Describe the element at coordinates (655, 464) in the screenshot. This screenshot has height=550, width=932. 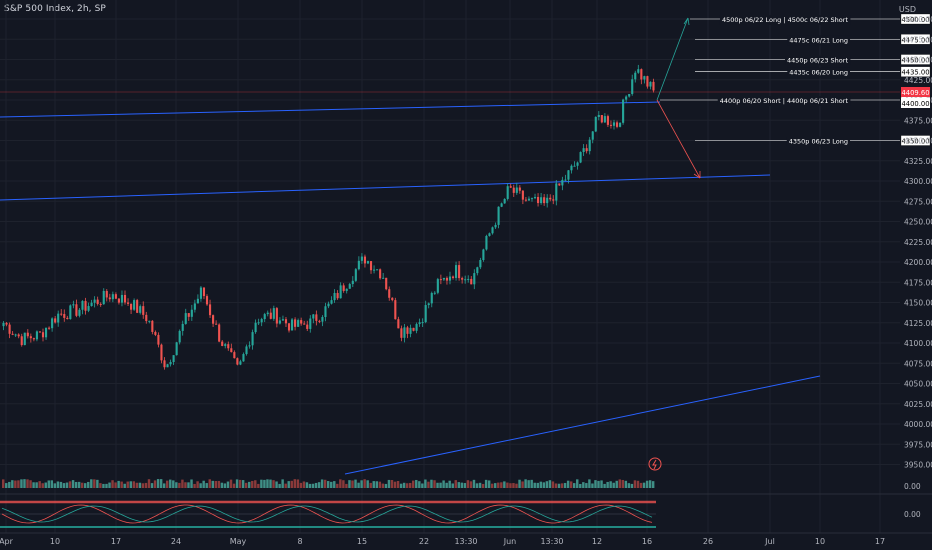
I see `alert-icon` at that location.